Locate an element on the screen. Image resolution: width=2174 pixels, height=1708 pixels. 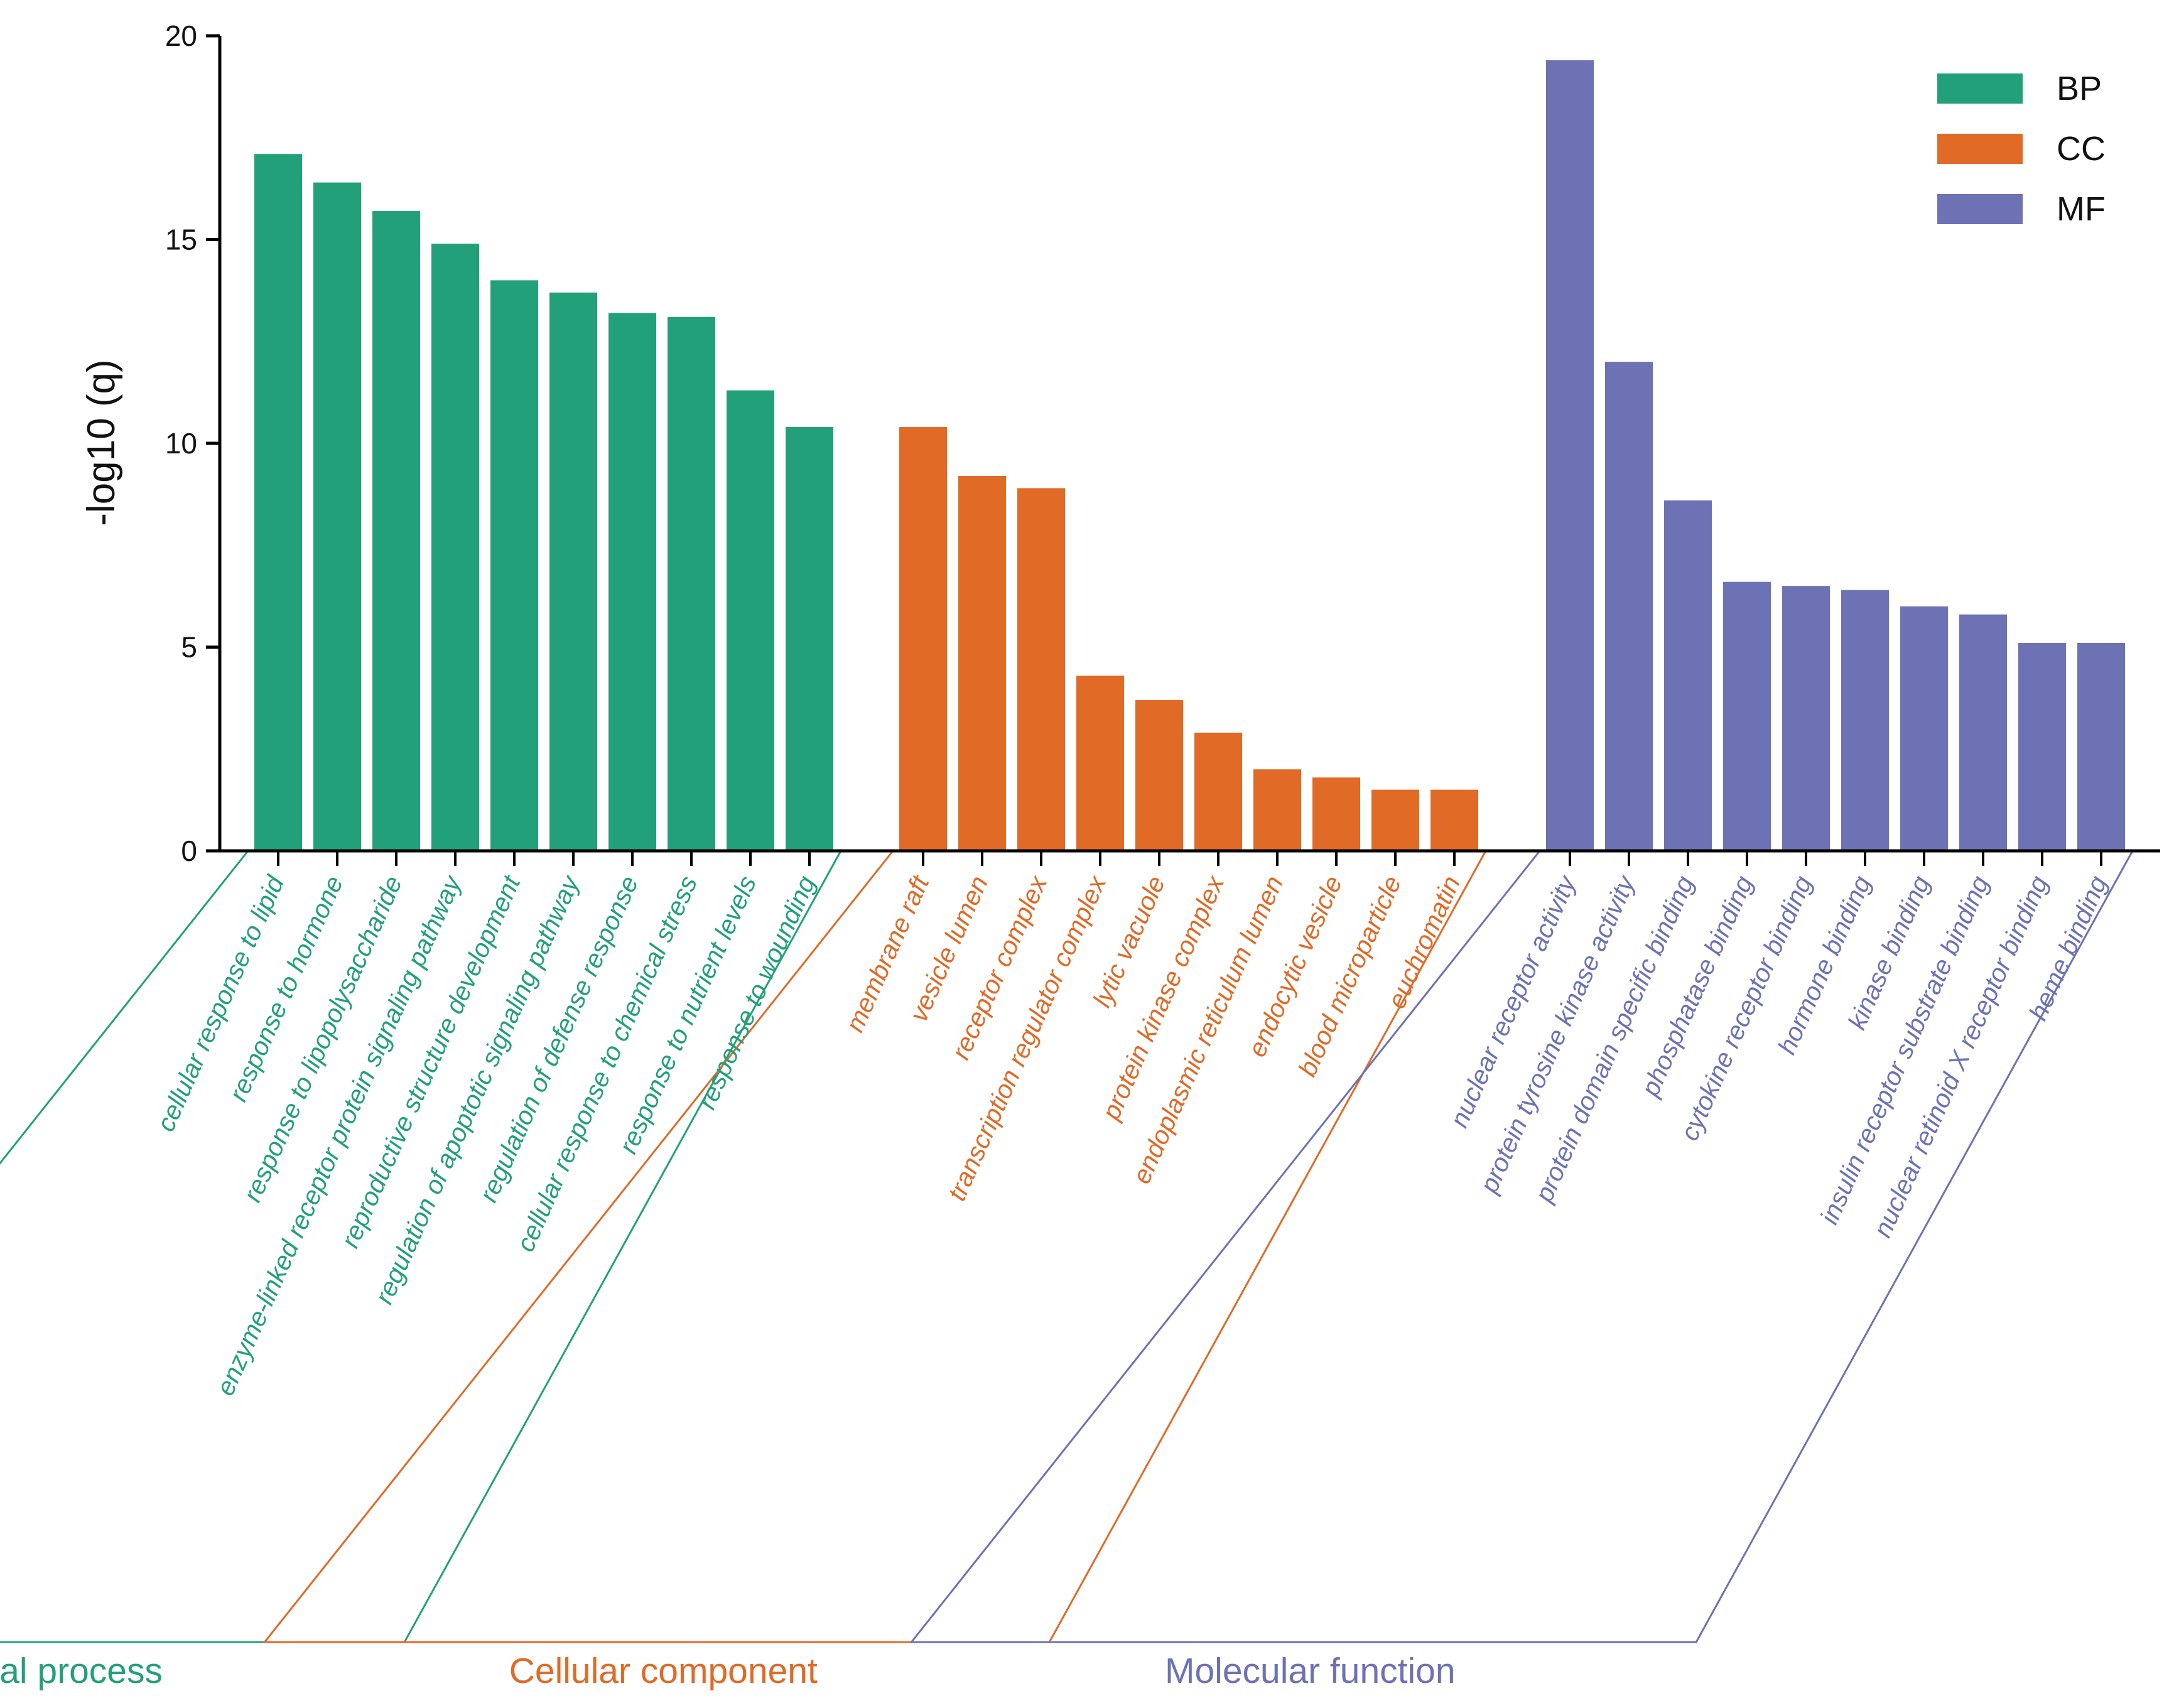
legend-label-cc: CC is located at coordinates (2081, 149).